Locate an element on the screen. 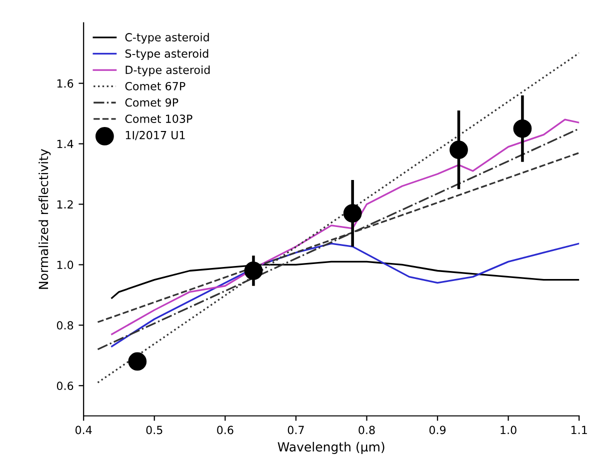  x-tick-label: 0.8 is located at coordinates (366, 430).